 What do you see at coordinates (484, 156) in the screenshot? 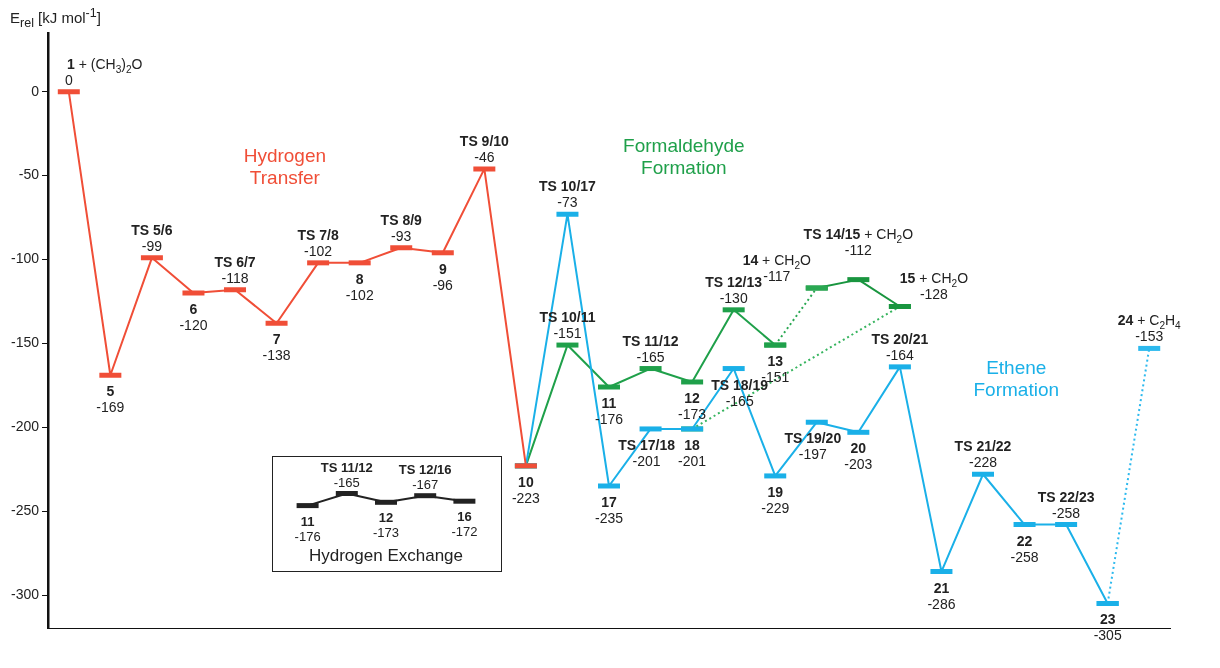
I see `data-label: -46` at bounding box center [484, 156].